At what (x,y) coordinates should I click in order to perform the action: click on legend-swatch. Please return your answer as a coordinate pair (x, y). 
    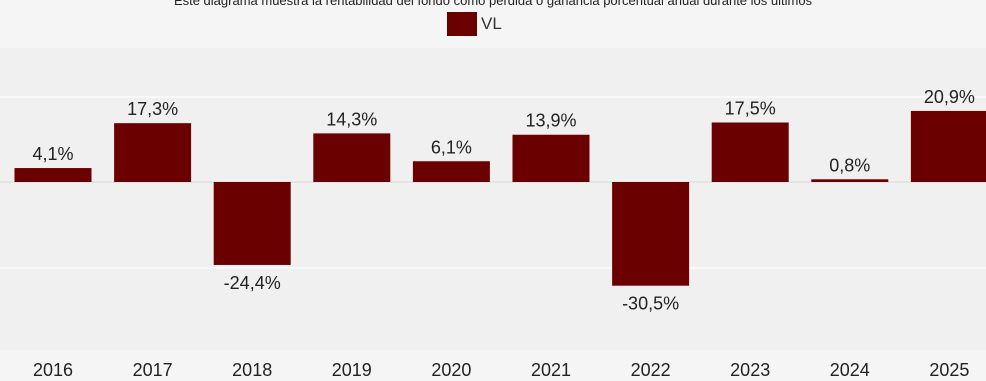
    Looking at the image, I should click on (462, 24).